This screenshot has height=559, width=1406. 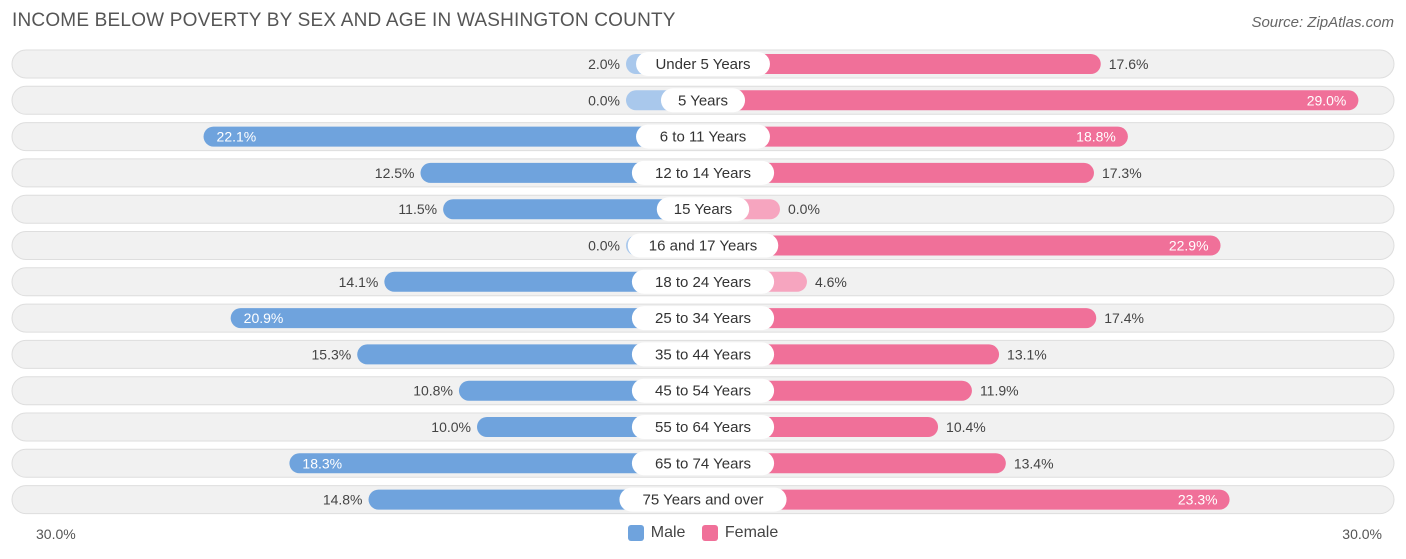 What do you see at coordinates (395, 173) in the screenshot?
I see `male-value-label: 12.5%` at bounding box center [395, 173].